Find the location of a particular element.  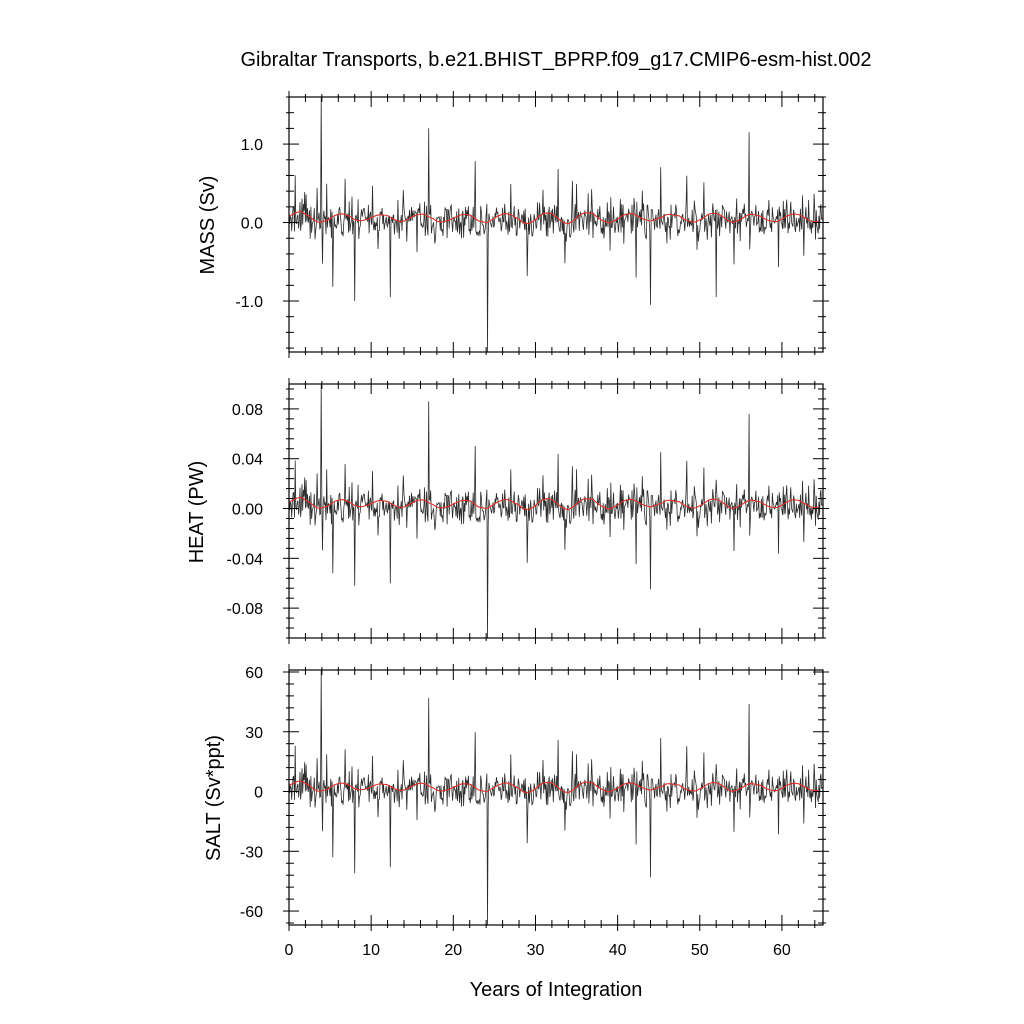

salt-annual-series-line is located at coordinates (553, 787).